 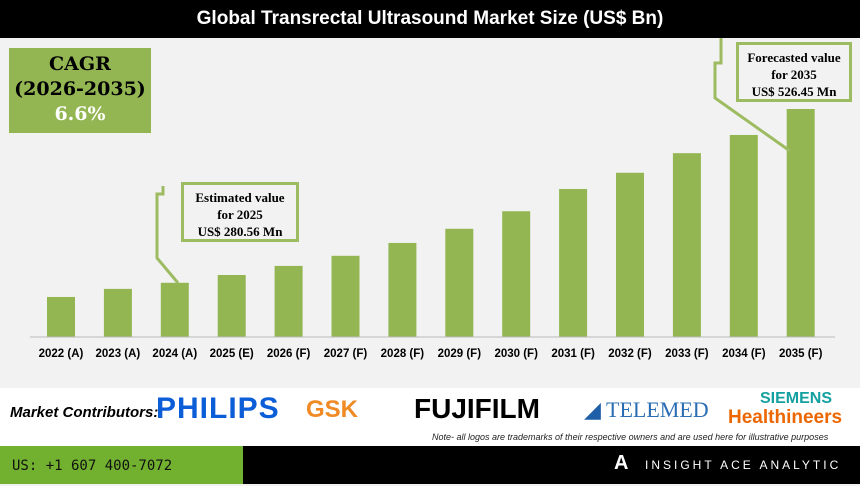 I want to click on cagr-value: 6.6%, so click(x=80, y=114).